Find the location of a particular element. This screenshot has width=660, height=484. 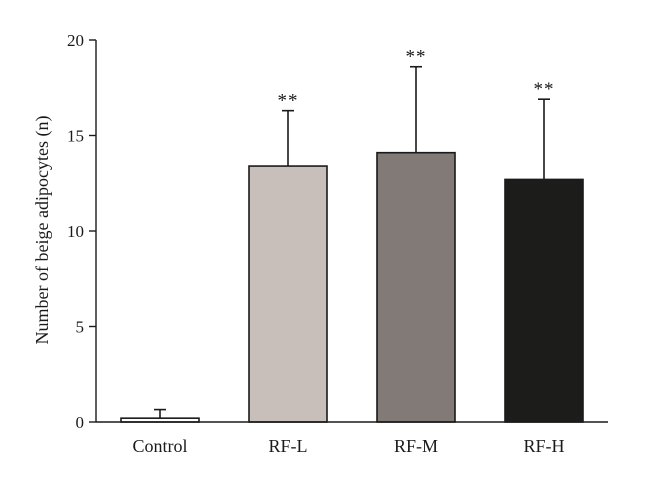

bar-rf-m is located at coordinates (416, 287).